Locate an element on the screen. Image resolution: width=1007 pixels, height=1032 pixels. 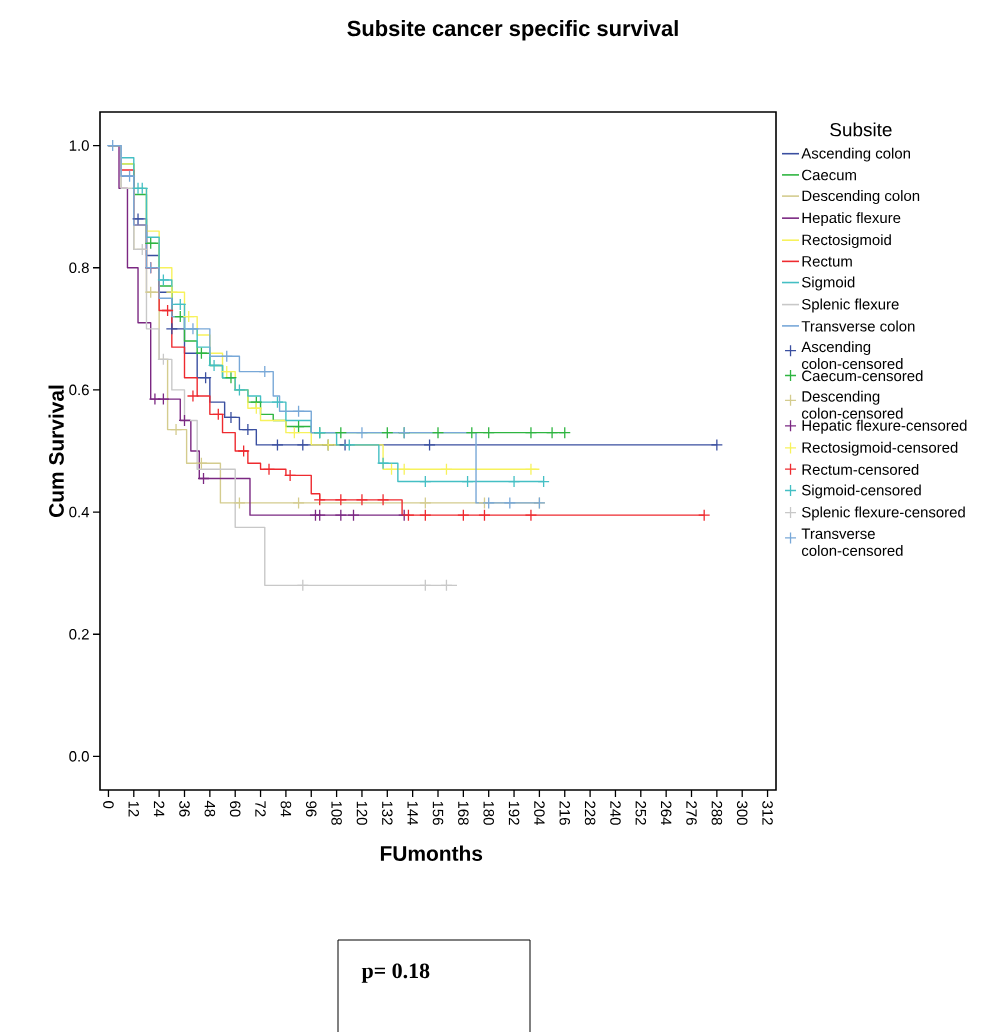
y-tick-label: 0.0 is located at coordinates (79, 756).